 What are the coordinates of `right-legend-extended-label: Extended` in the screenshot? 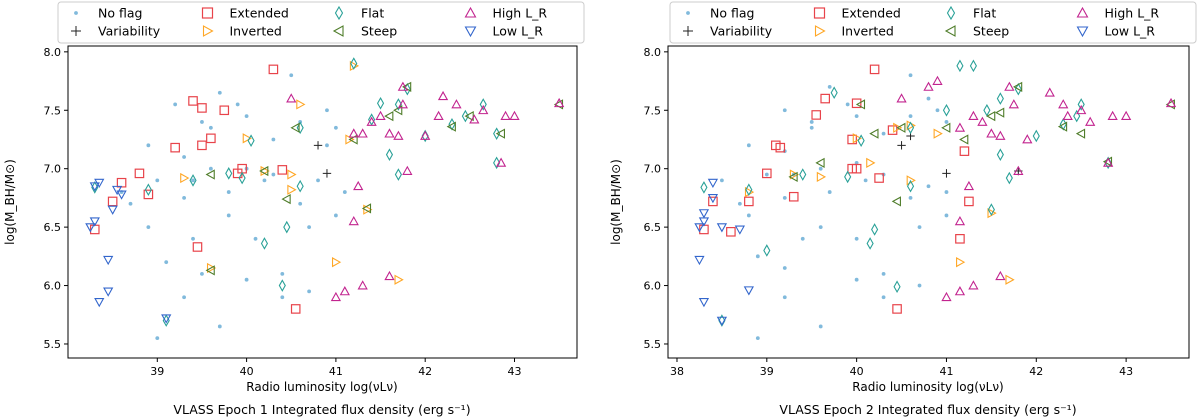 It's located at (871, 13).